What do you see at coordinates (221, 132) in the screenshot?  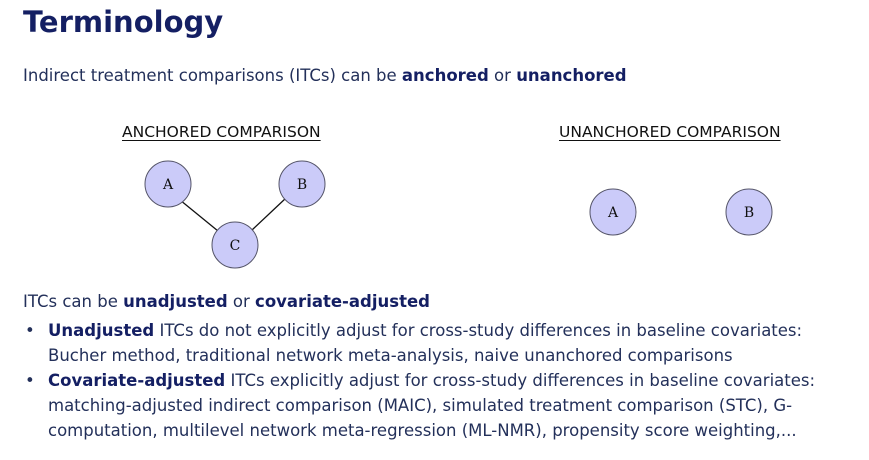 I see `anchored-heading: ANCHORED COMPARISON` at bounding box center [221, 132].